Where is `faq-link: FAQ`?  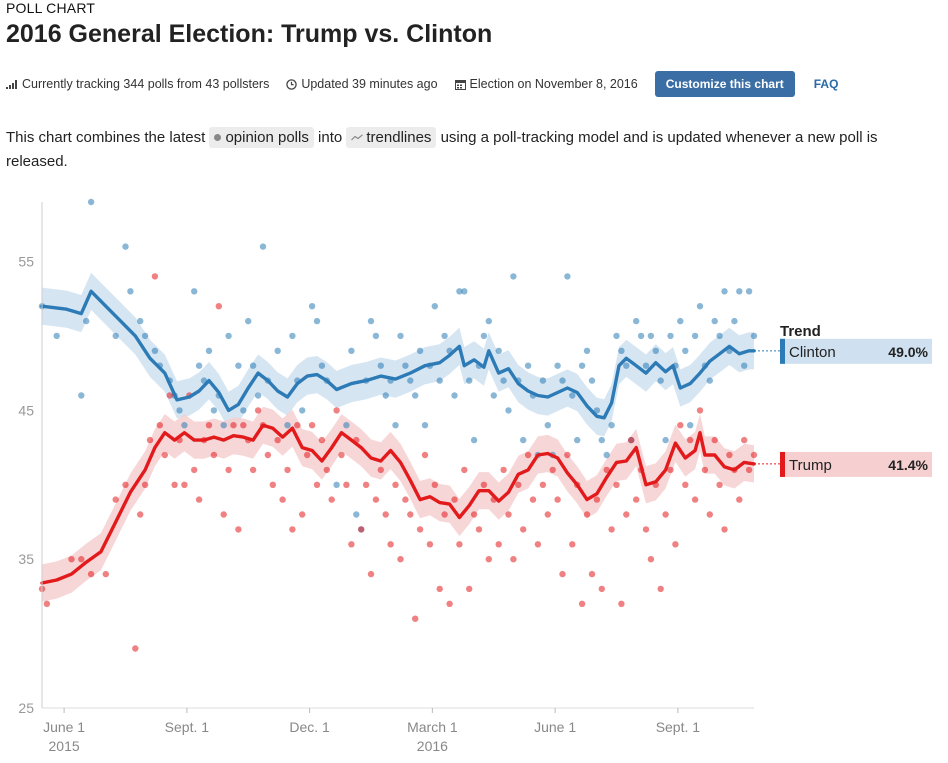 faq-link: FAQ is located at coordinates (826, 84).